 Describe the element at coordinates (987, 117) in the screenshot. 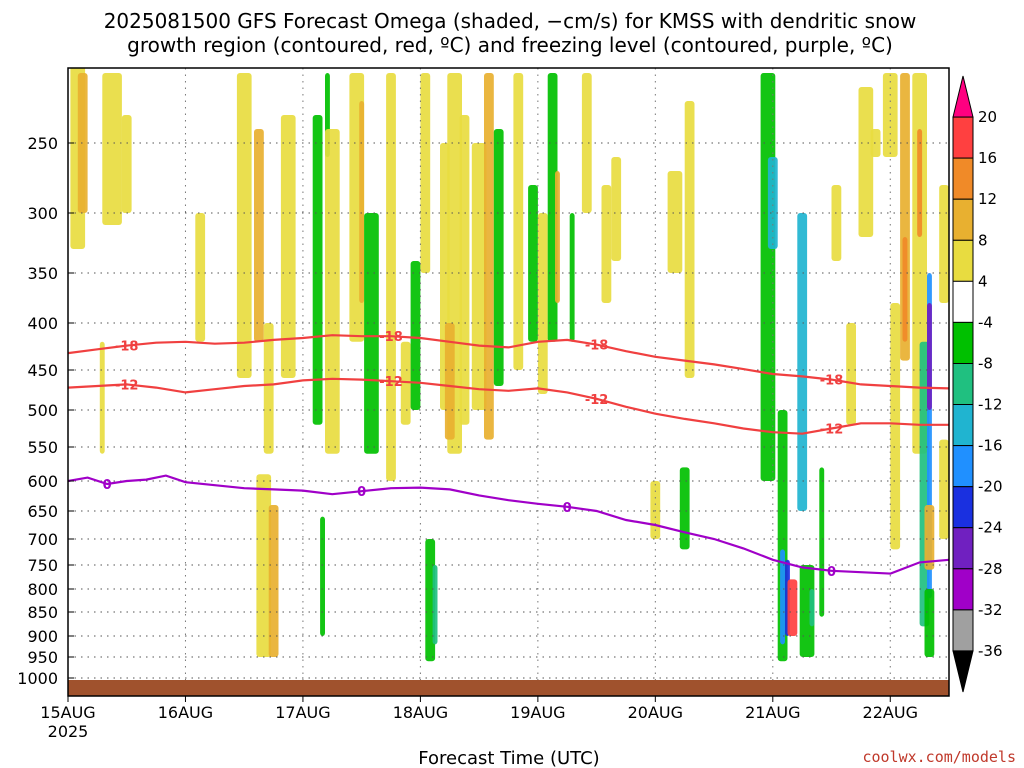

I see `colorbar-label: 20` at that location.